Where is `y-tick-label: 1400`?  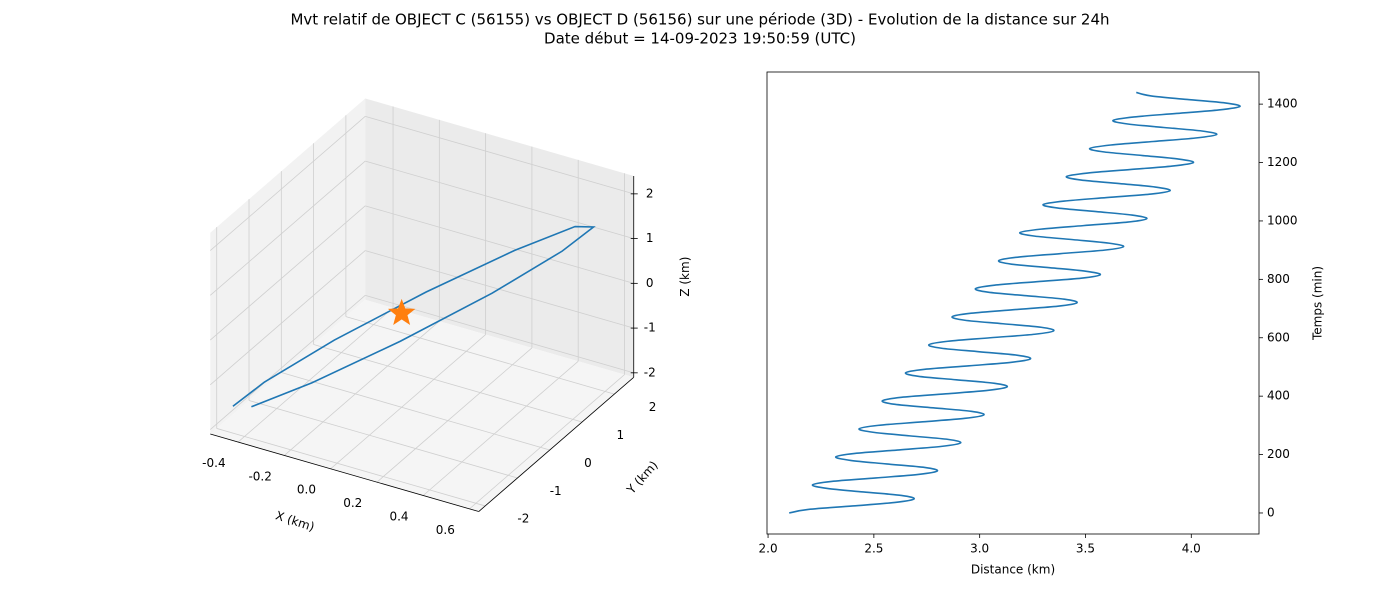
y-tick-label: 1400 is located at coordinates (1282, 104).